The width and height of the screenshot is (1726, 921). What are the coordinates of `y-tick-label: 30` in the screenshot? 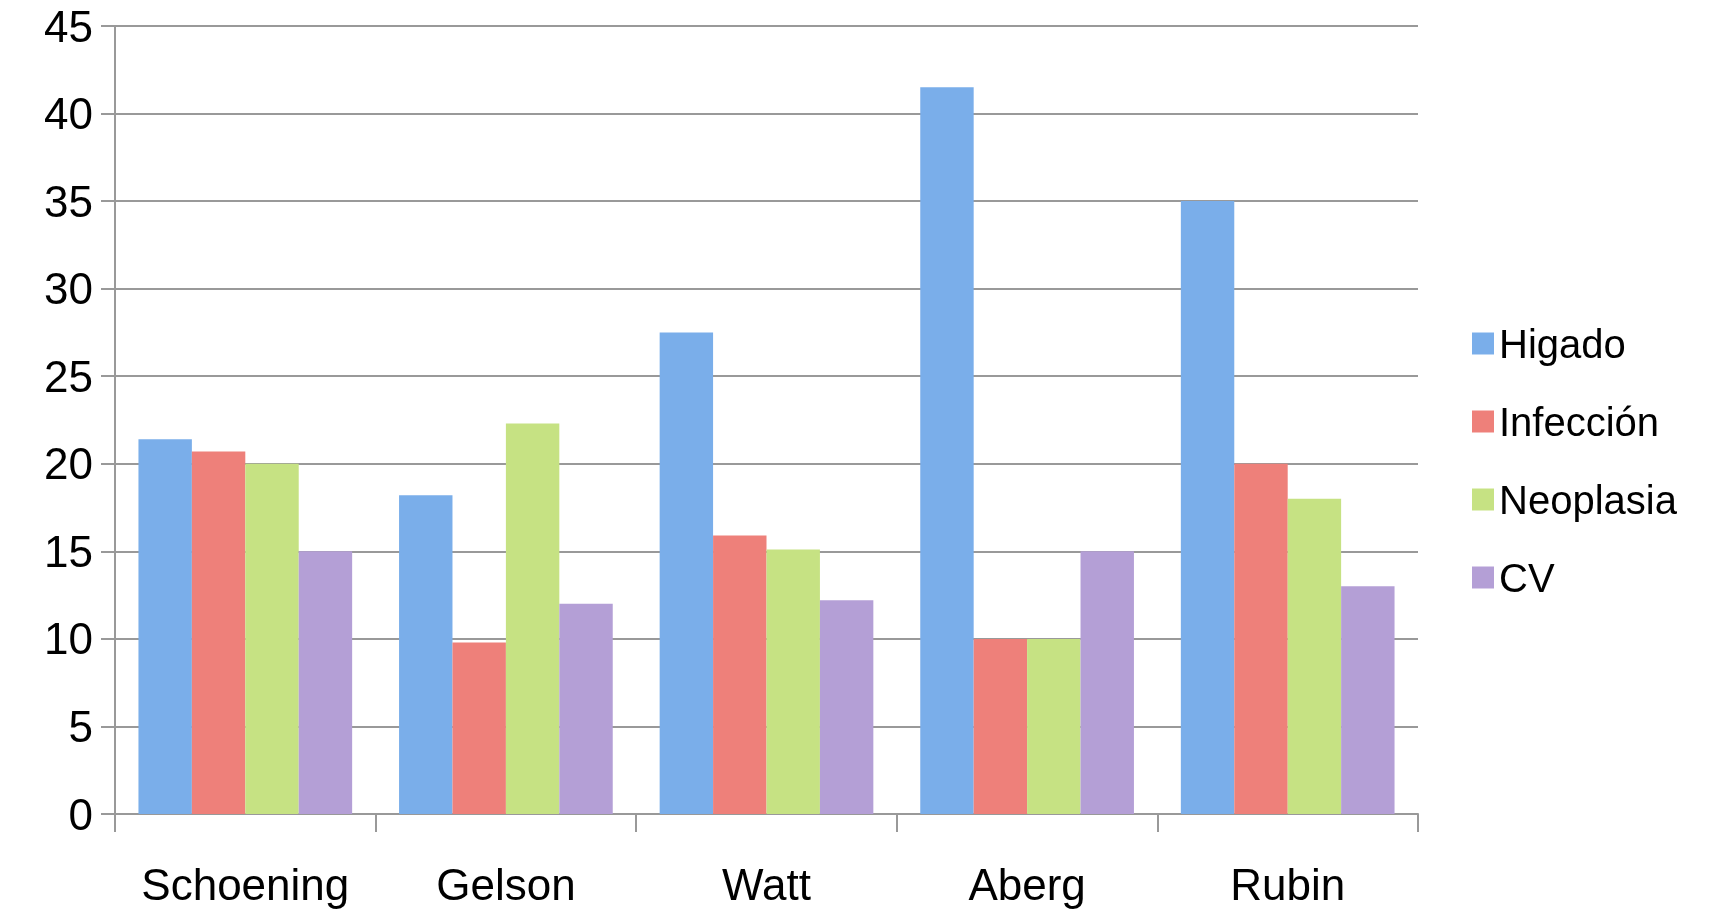 It's located at (68, 289).